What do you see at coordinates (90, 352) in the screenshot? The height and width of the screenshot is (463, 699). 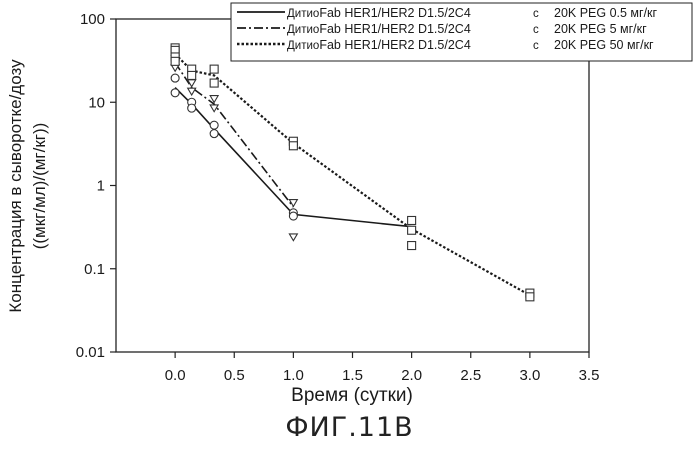 I see `y-tick-label: 0.01` at bounding box center [90, 352].